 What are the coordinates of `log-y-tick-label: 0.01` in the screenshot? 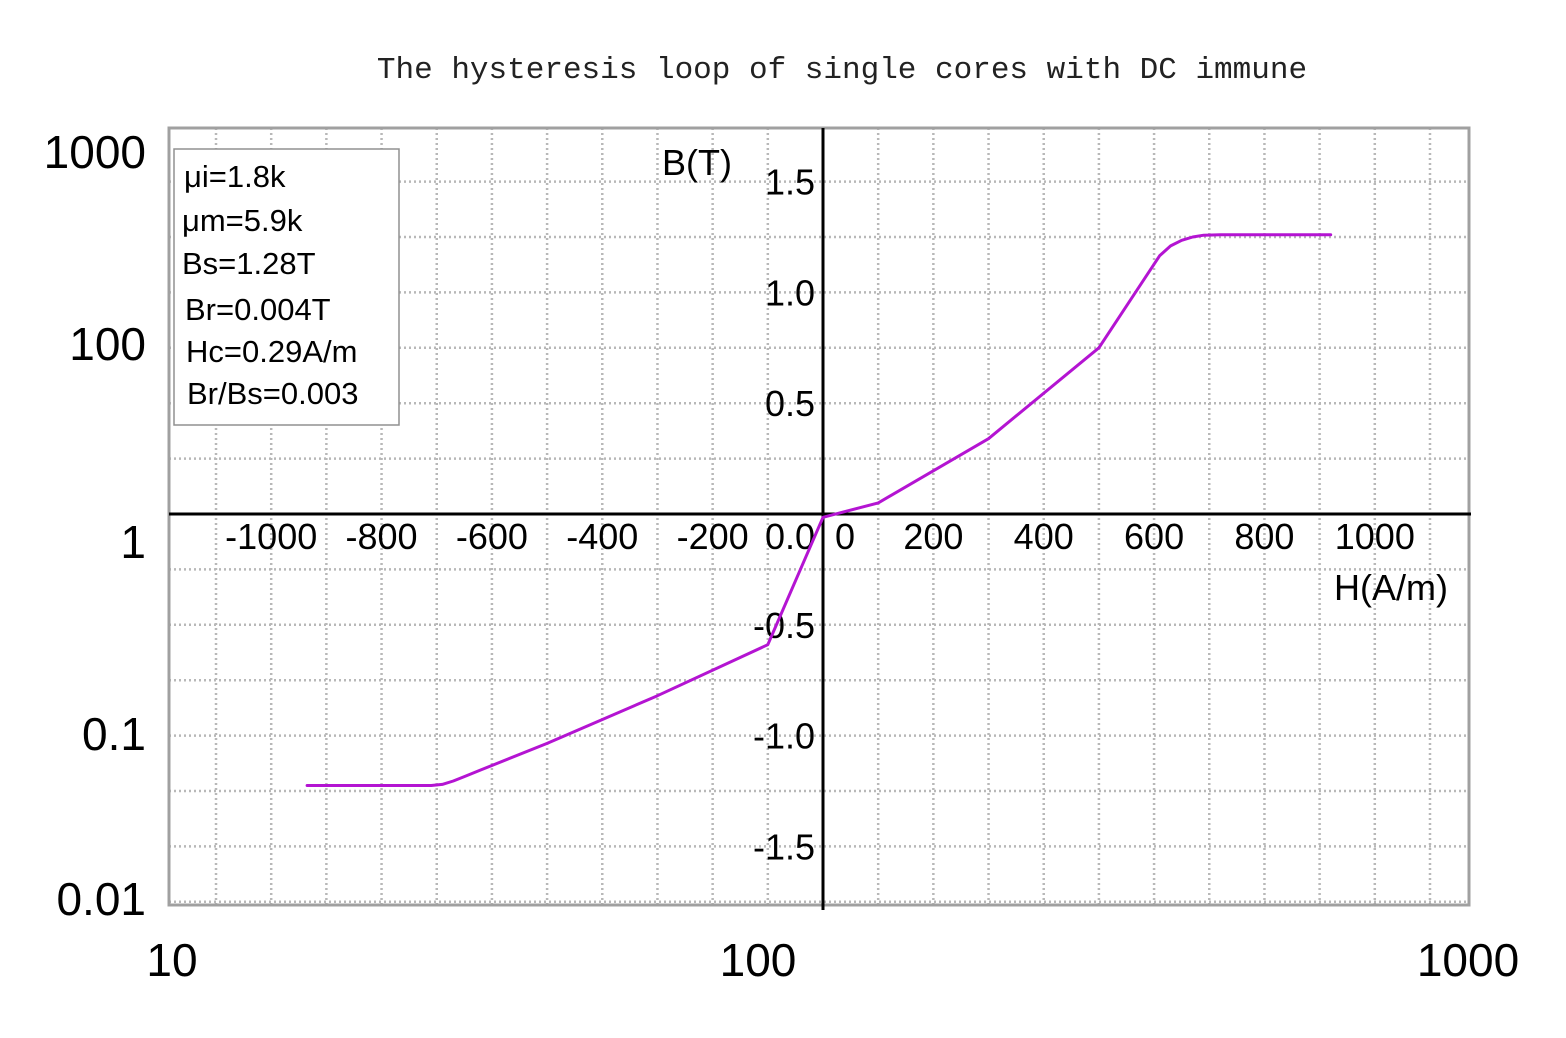 It's located at (101, 899).